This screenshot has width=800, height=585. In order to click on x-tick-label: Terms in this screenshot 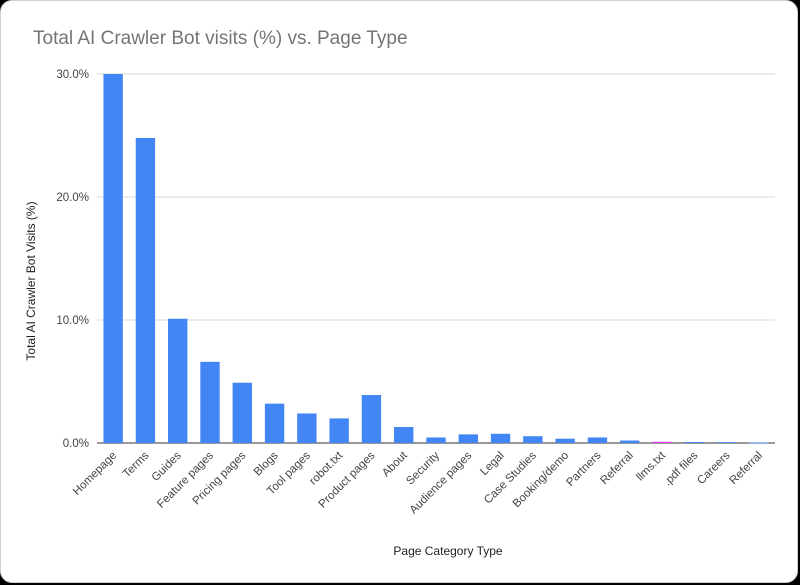, I will do `click(136, 464)`.